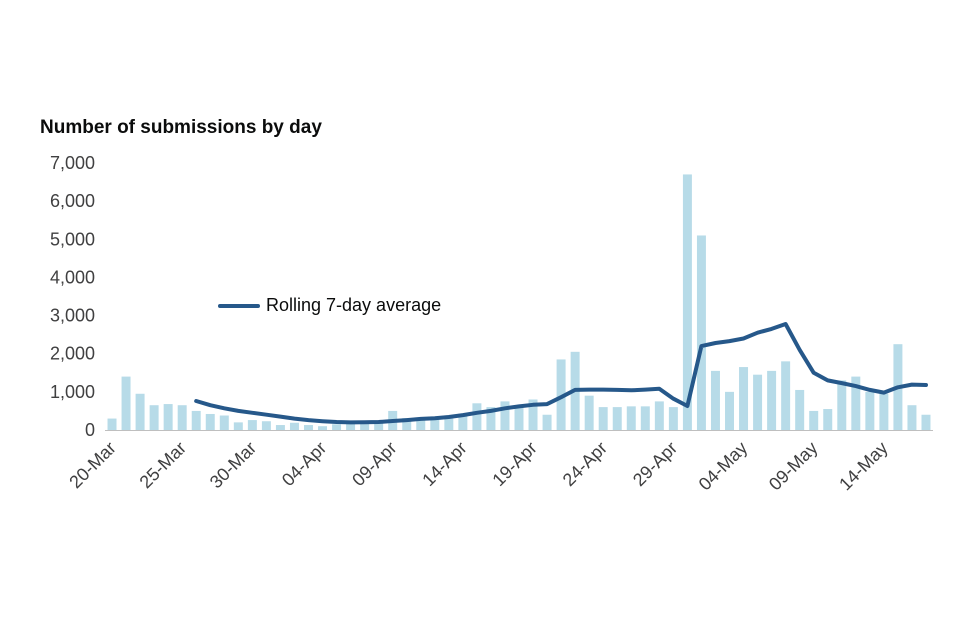 The height and width of the screenshot is (640, 960). Describe the element at coordinates (585, 464) in the screenshot. I see `x-tick-label: 24-Apr` at that location.